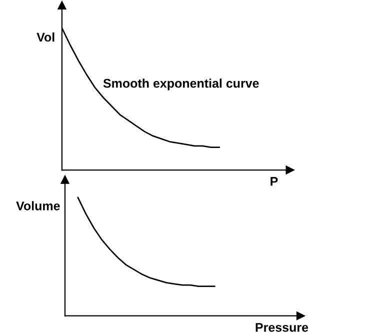  I want to click on annotation: Smooth exponential curve, so click(181, 84).